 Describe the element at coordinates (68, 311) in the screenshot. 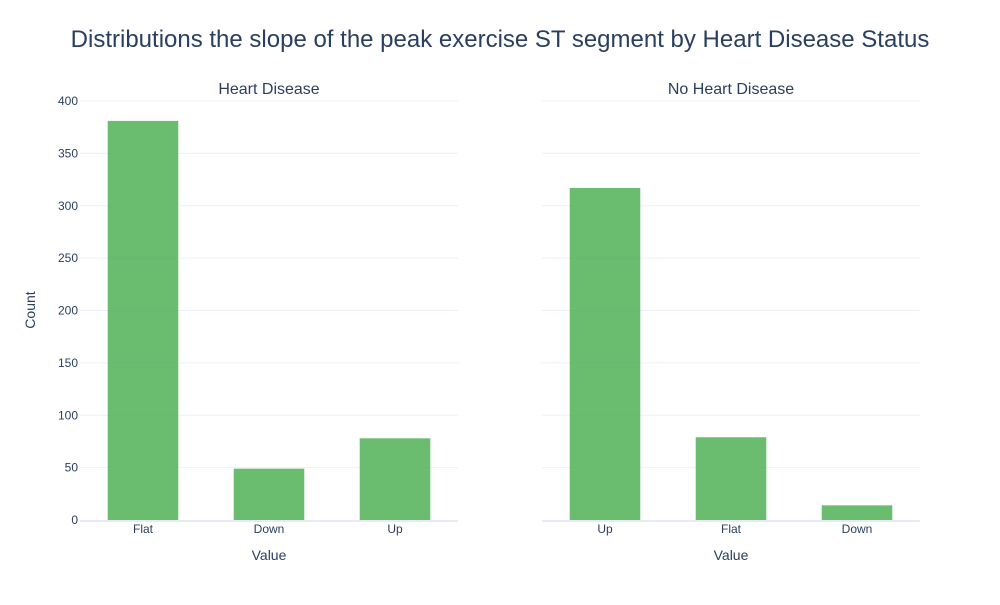

I see `y-tick-label: 200` at that location.